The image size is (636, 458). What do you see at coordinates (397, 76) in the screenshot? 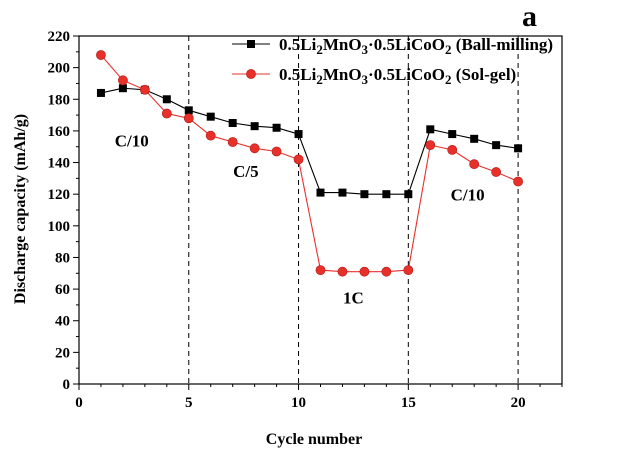
I see `legend-label: 0.5Li2MnO3·0.5LiCoO2 (Sol-gel)` at bounding box center [397, 76].